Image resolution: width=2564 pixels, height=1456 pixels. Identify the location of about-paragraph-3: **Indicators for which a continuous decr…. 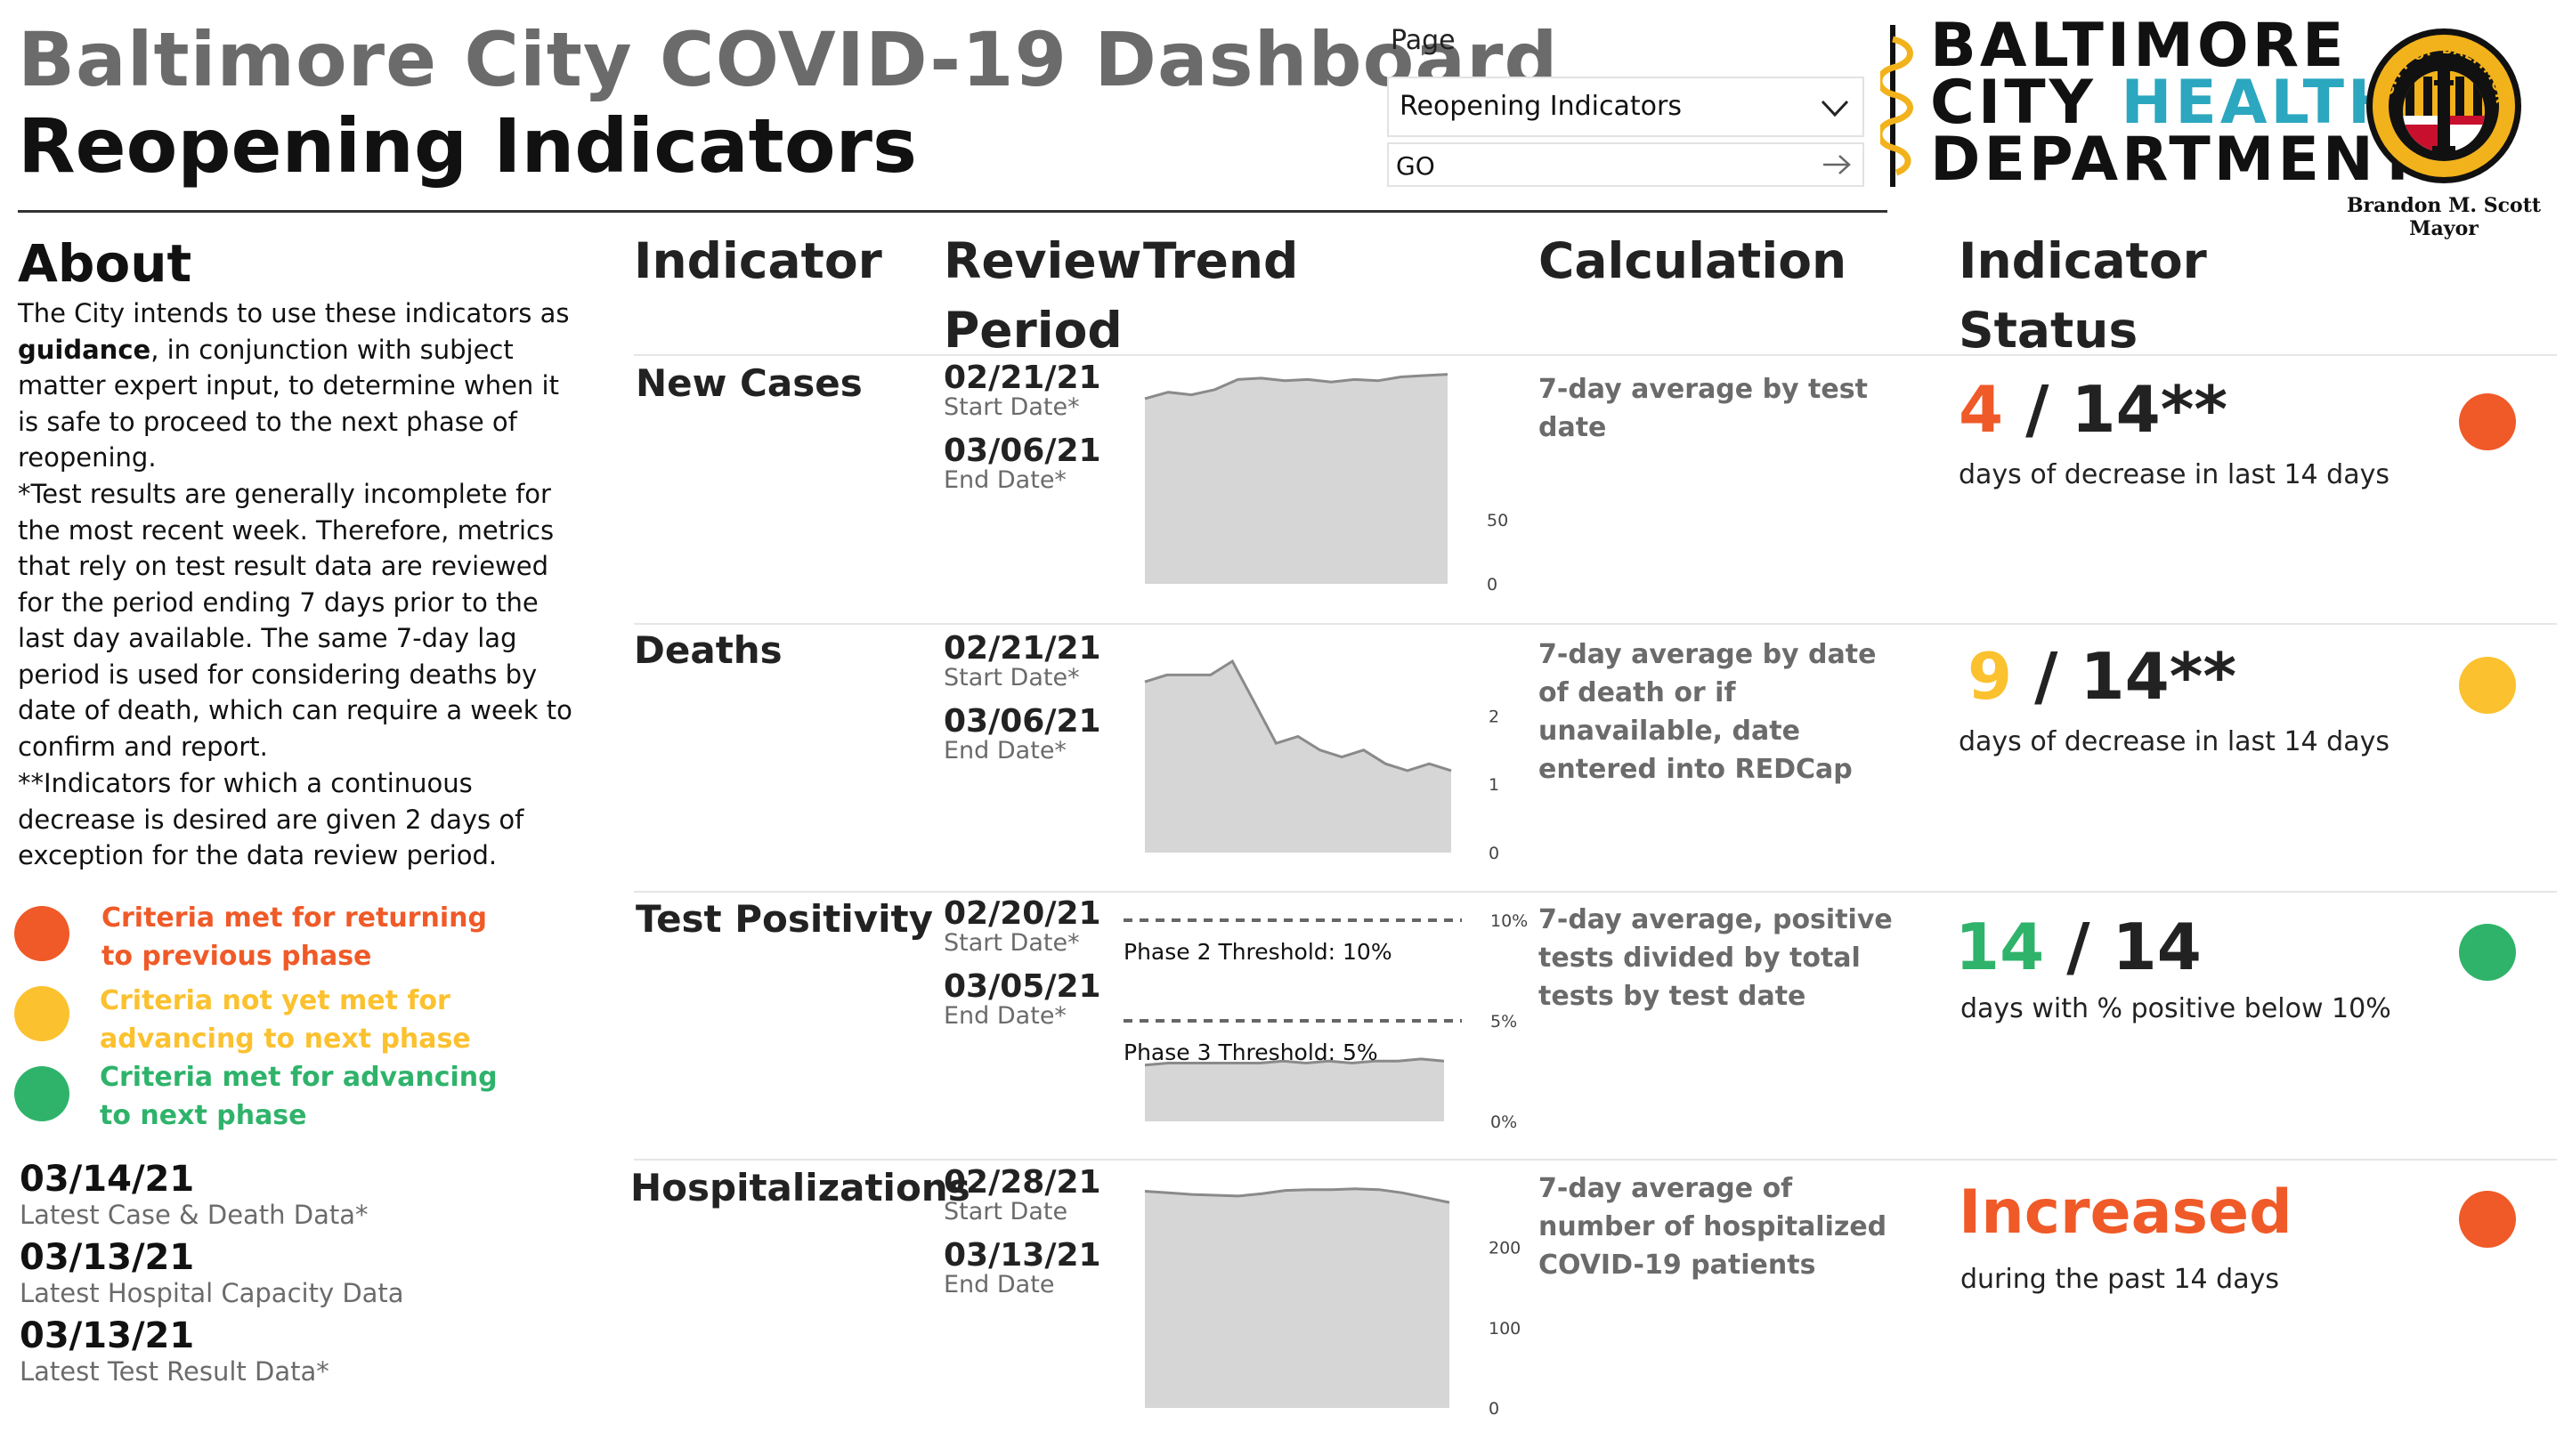
(271, 819).